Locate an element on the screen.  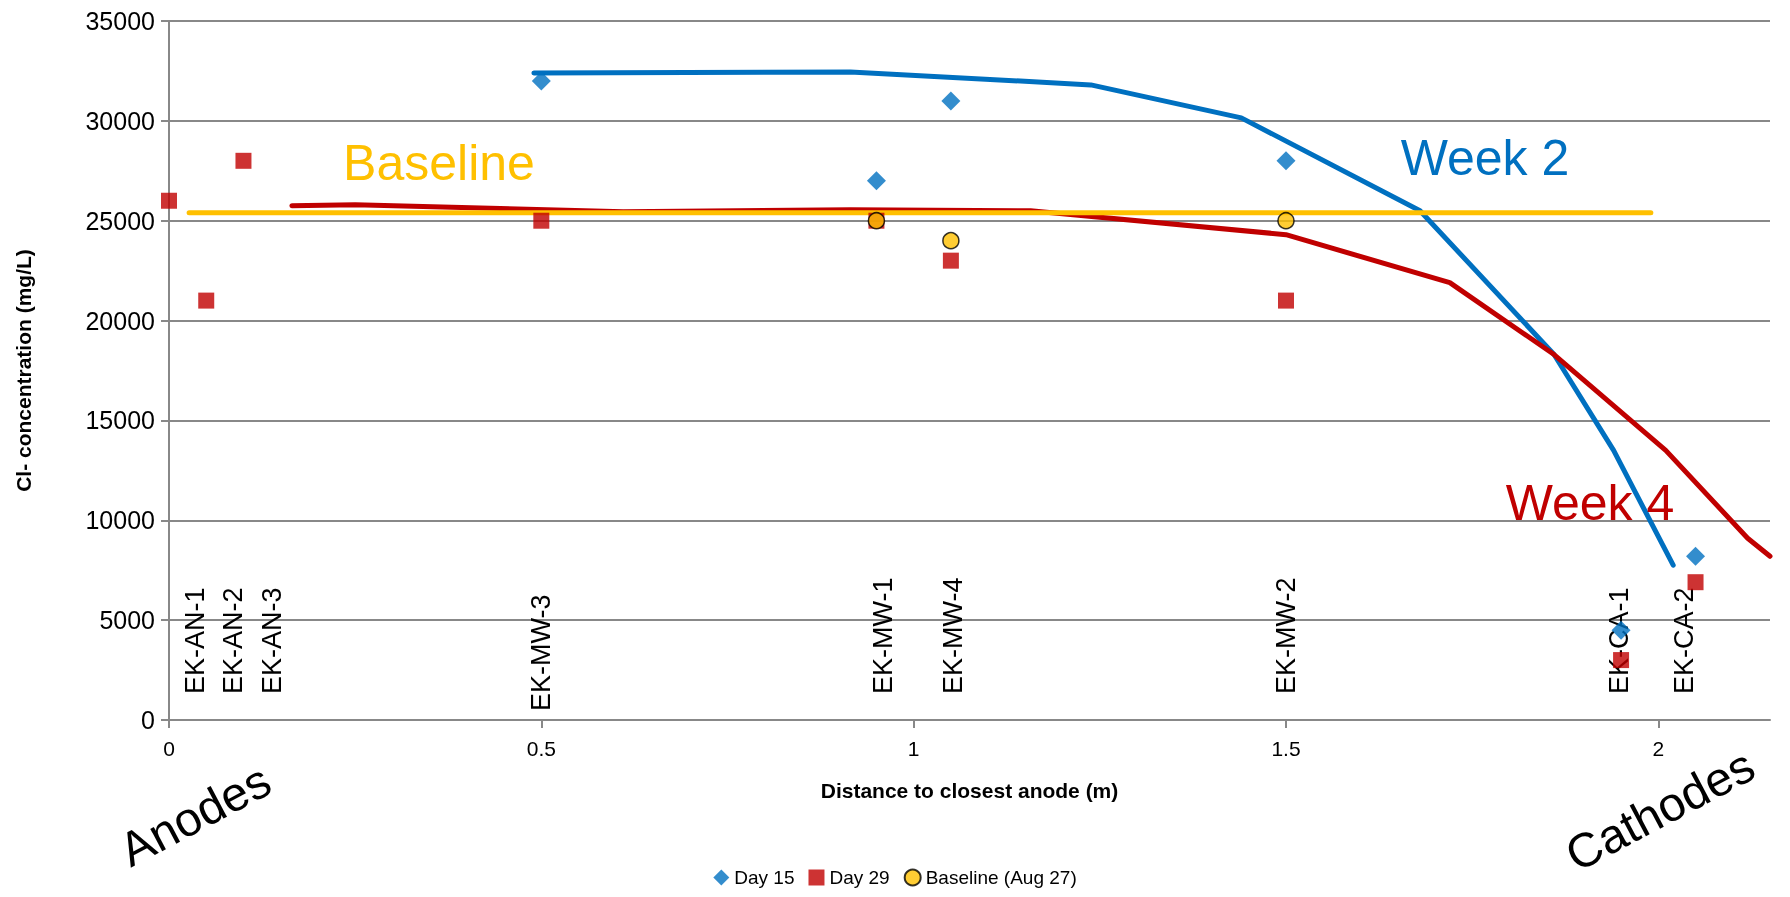
x-tick-label: 2 is located at coordinates (1658, 748).